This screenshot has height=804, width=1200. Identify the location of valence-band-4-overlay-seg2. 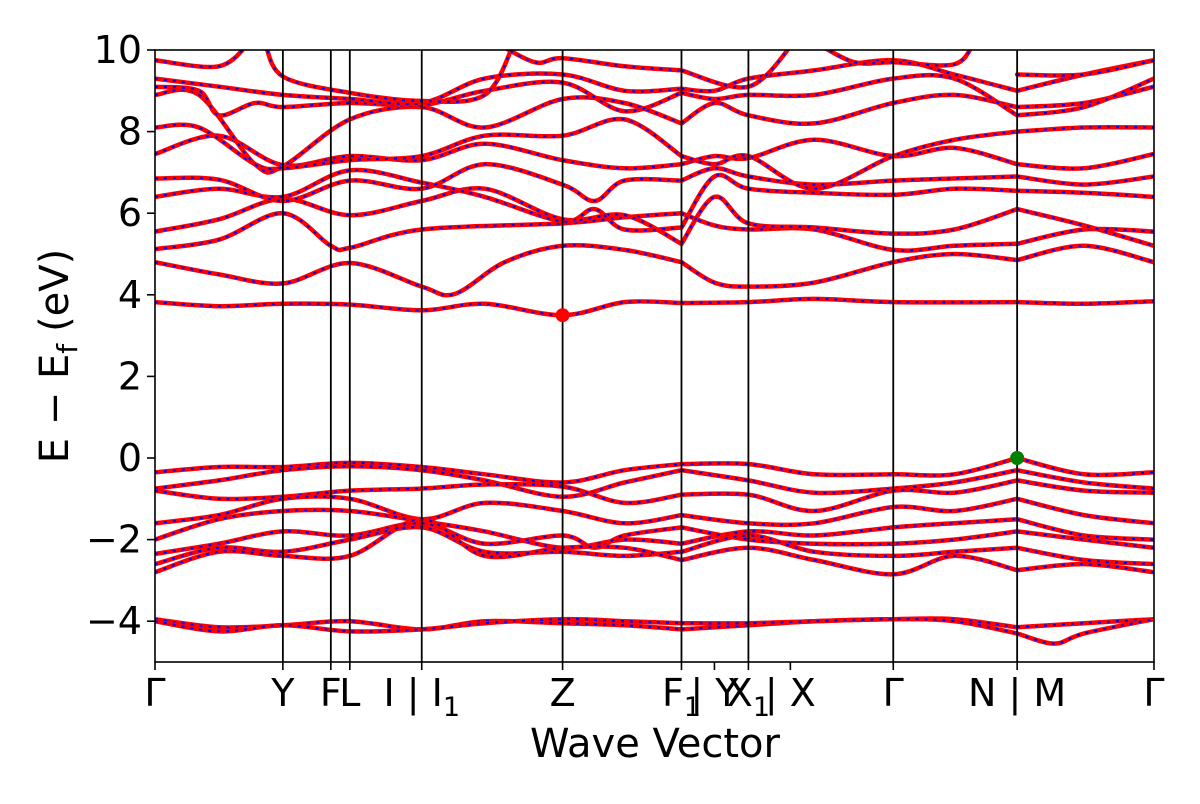
(849, 511).